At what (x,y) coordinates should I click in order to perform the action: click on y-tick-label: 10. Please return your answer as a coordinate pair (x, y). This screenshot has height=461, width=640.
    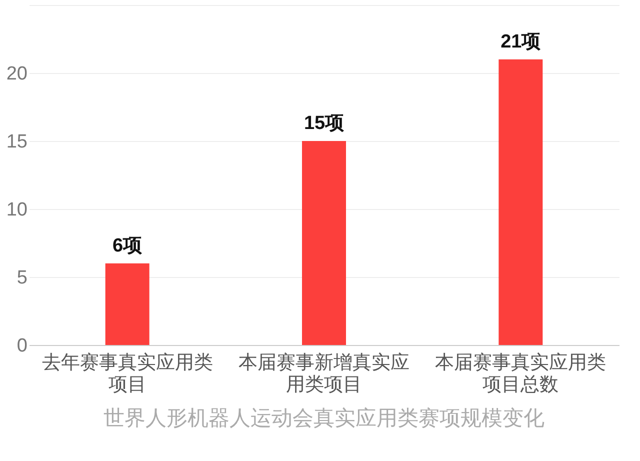
    Looking at the image, I should click on (17, 210).